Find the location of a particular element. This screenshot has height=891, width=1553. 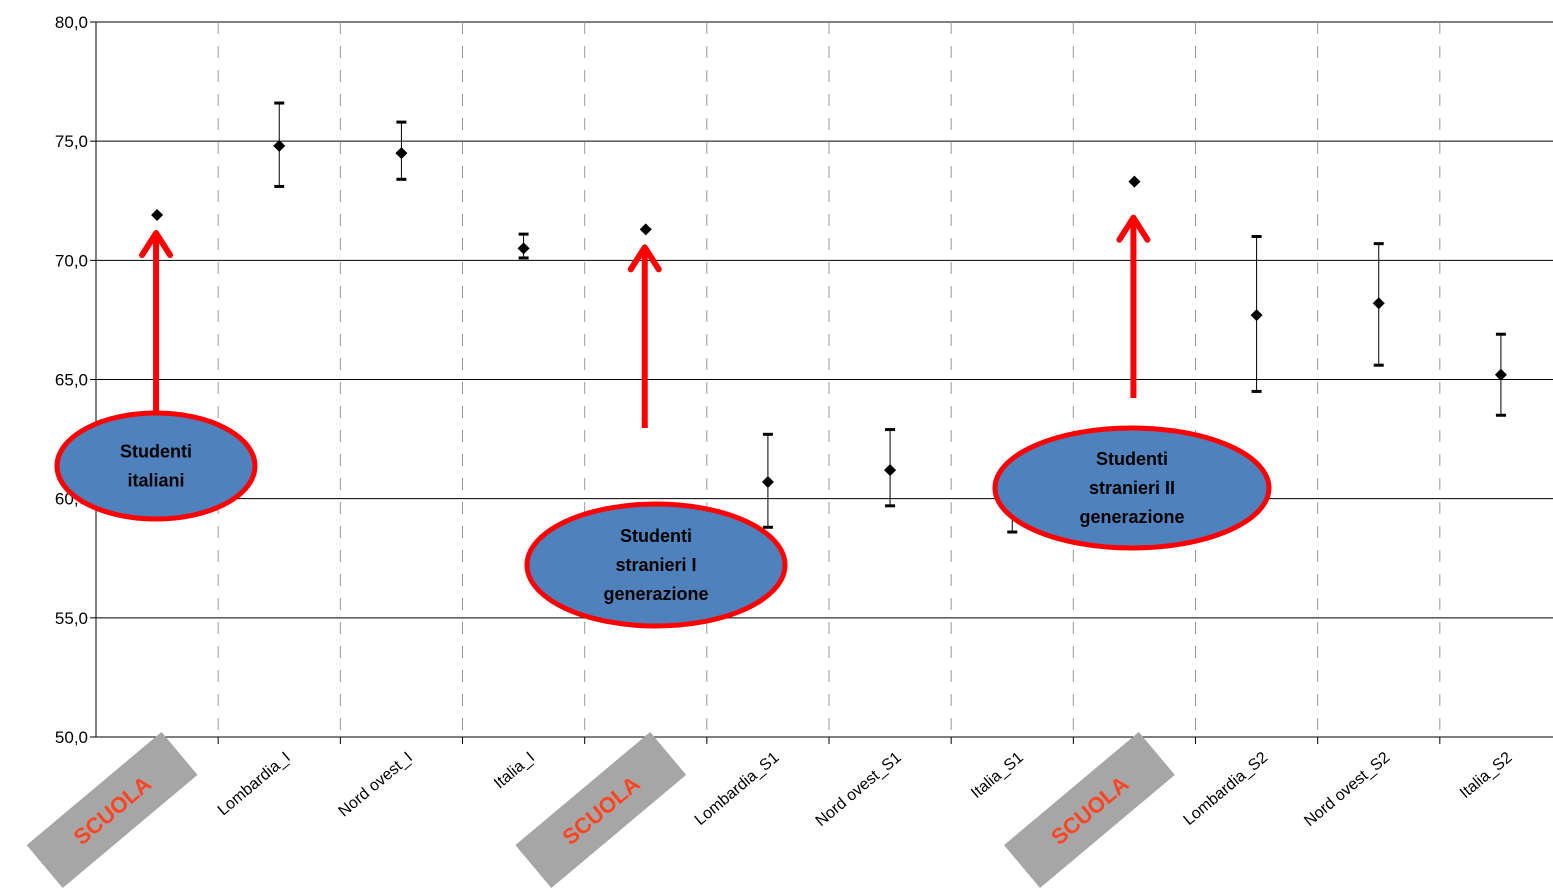

annotation-bubble: Studenti stranieri I generazione is located at coordinates (656, 565).